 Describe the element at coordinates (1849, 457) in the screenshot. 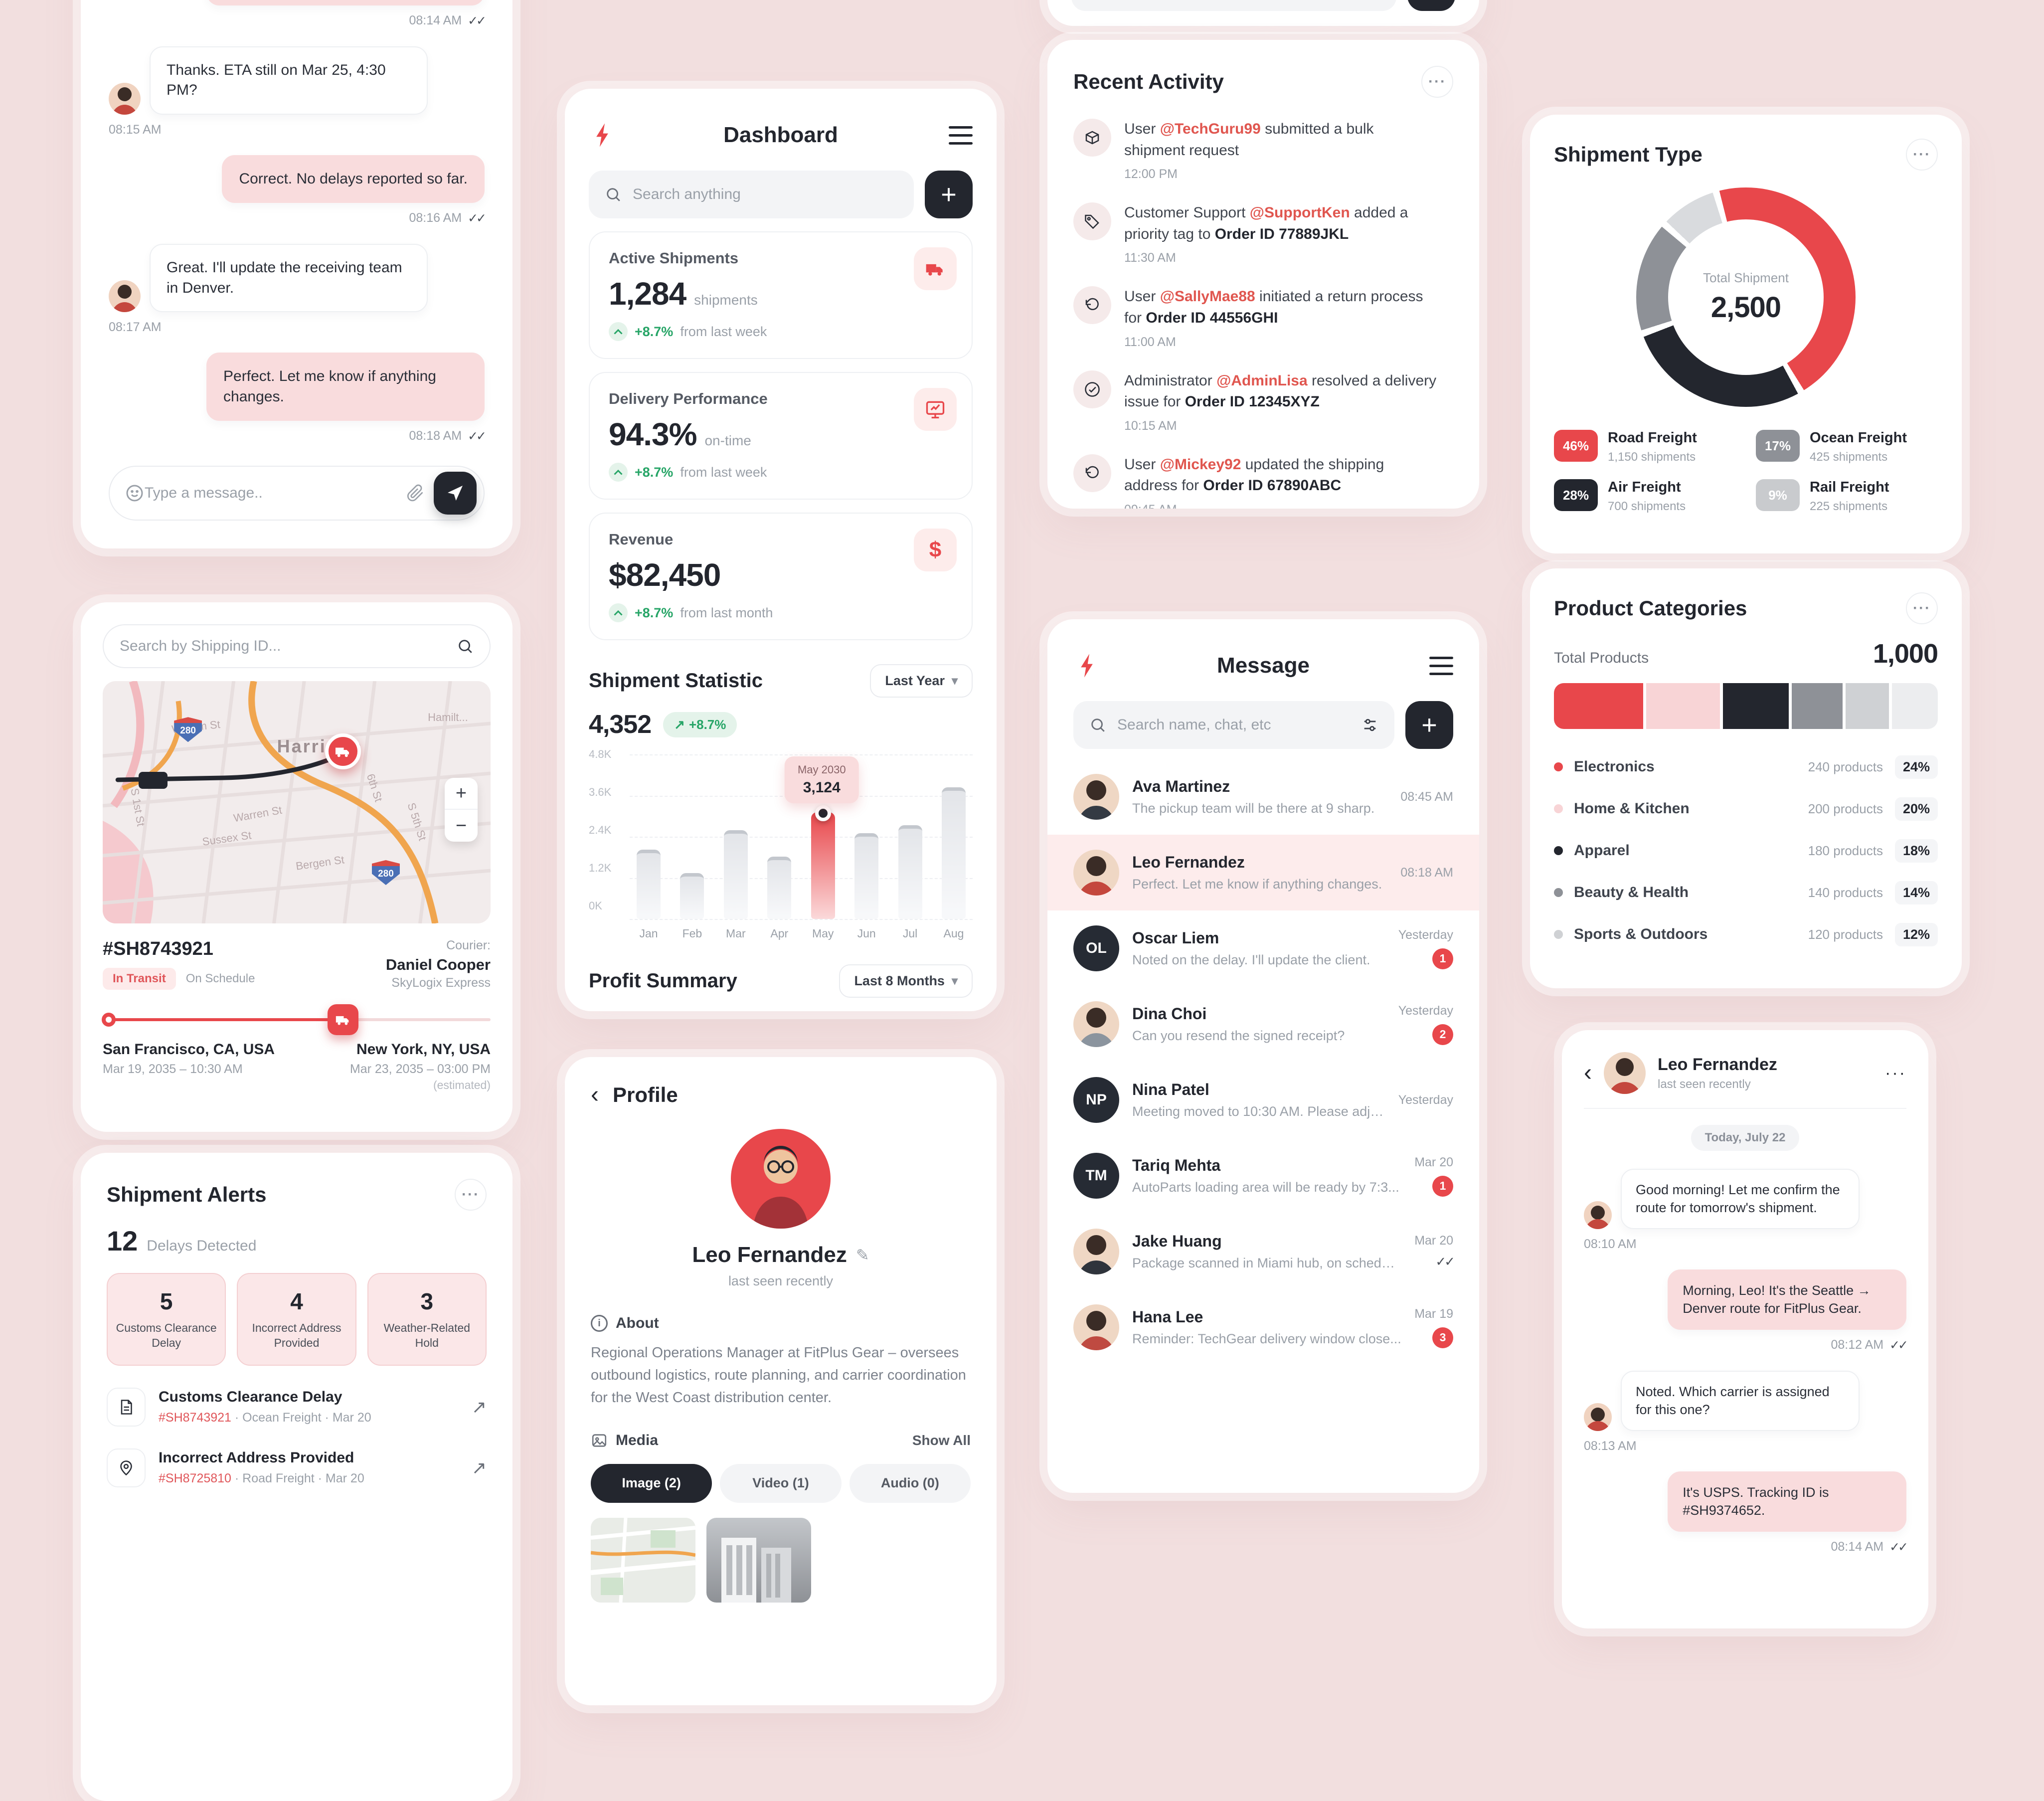

I see `legend-count: 425 shipments` at that location.